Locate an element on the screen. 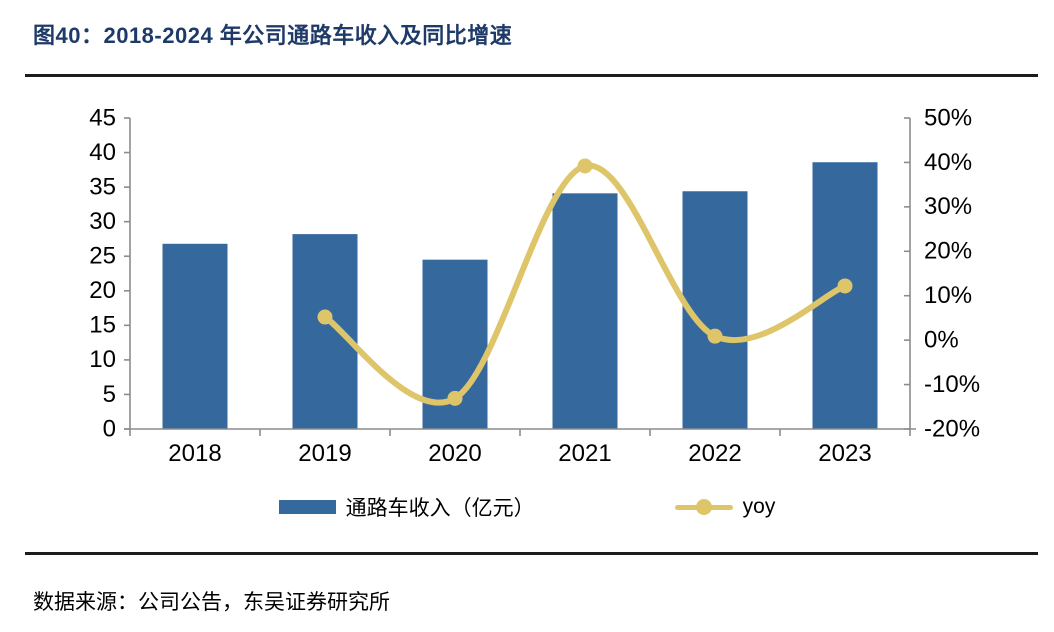  chart-legend: 通路车收入（亿元） yoy is located at coordinates (527, 507).